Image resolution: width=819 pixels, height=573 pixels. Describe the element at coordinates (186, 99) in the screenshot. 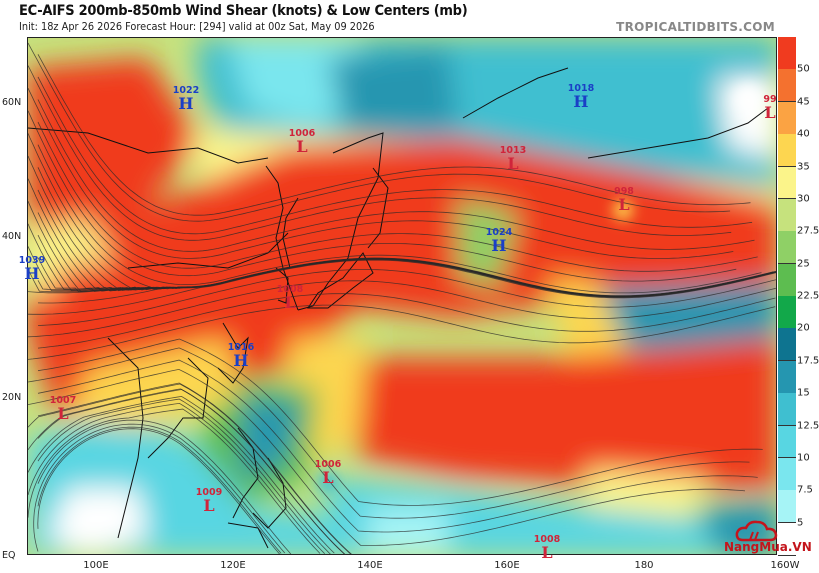

I see `high-pressure-center: 1022 H` at that location.